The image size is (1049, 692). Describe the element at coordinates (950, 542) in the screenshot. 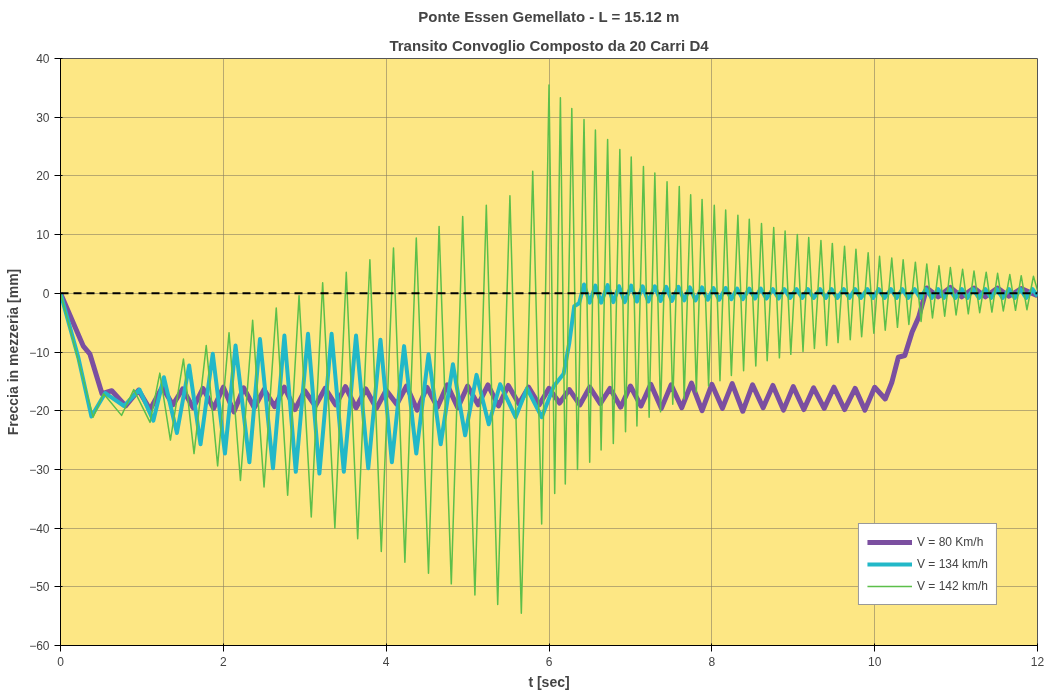

I see `legend-label: V = 80 Km/h` at that location.